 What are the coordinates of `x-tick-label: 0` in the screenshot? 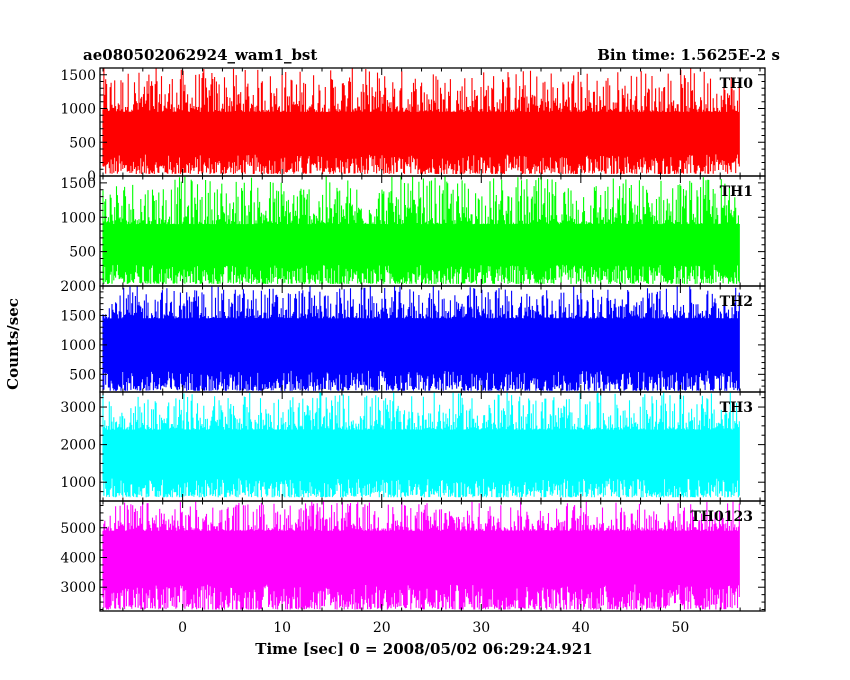 It's located at (182, 628).